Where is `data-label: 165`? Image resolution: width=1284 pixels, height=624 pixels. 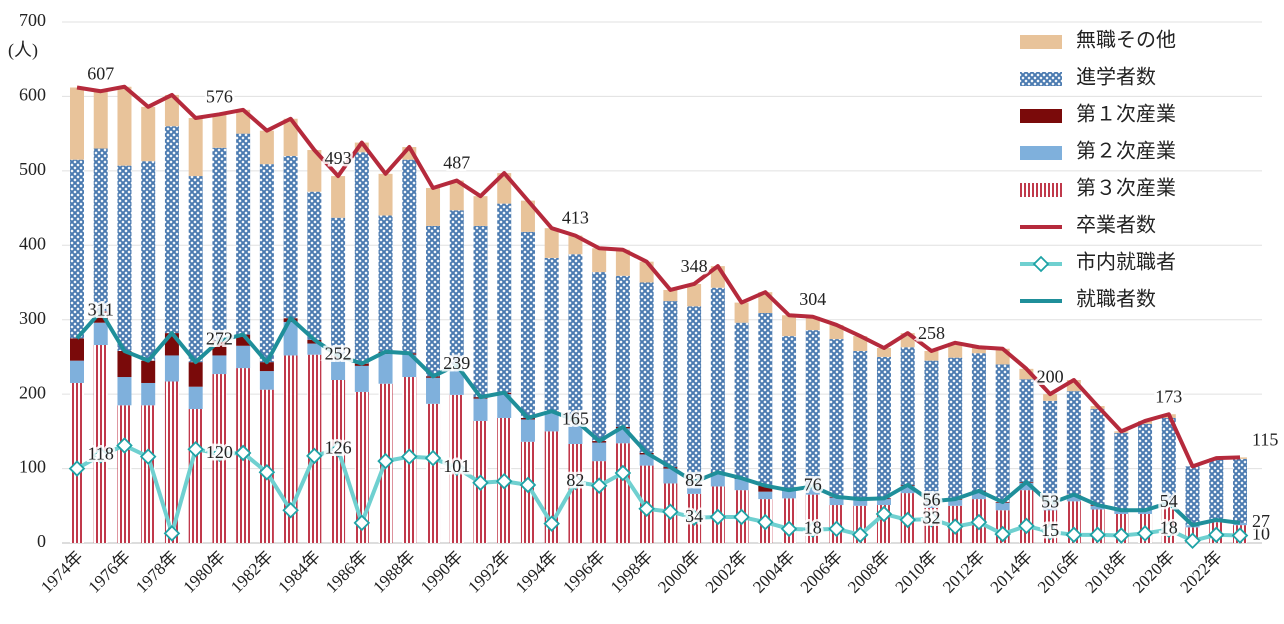 data-label: 165 is located at coordinates (575, 418).